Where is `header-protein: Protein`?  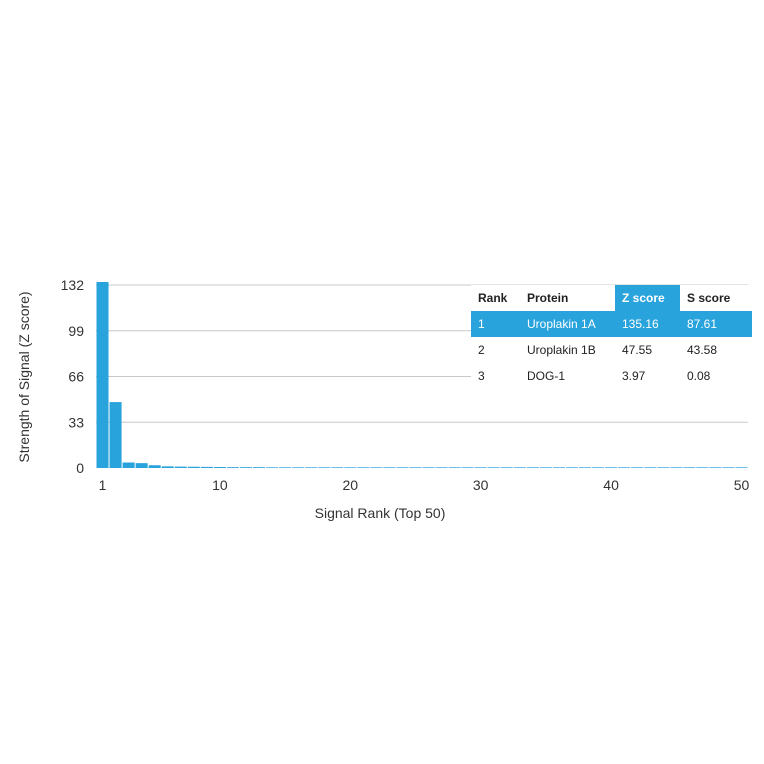
header-protein: Protein is located at coordinates (548, 298).